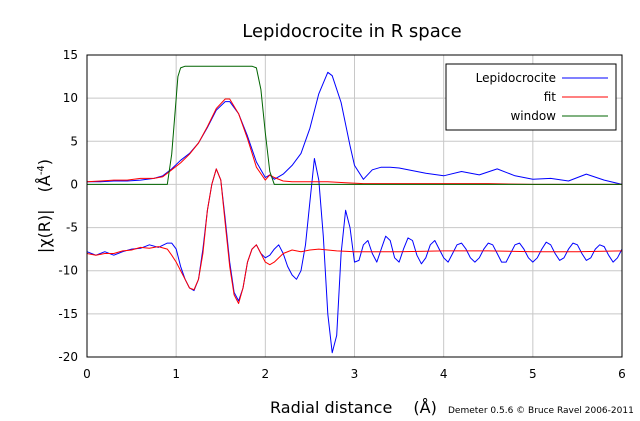  I want to click on x-tick-label: 2, so click(266, 374).